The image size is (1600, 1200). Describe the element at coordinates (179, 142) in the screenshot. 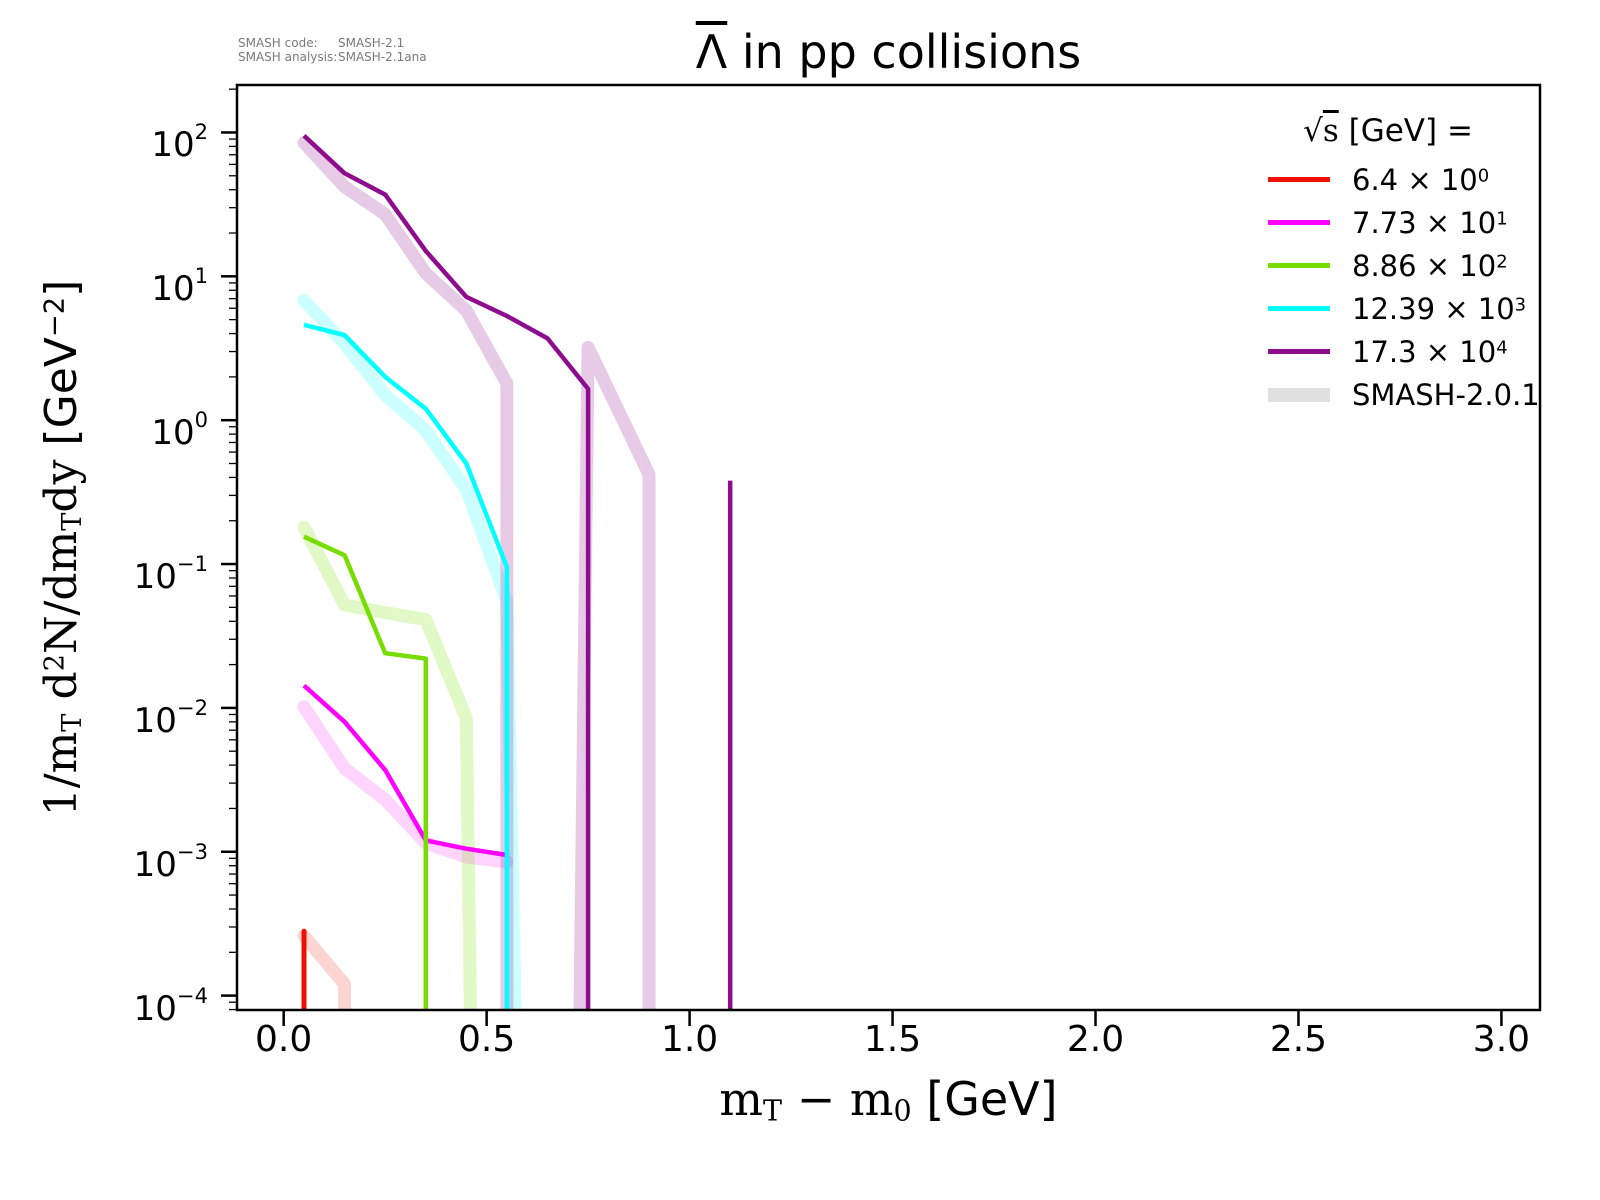

I see `y-tick-label: 10²` at that location.